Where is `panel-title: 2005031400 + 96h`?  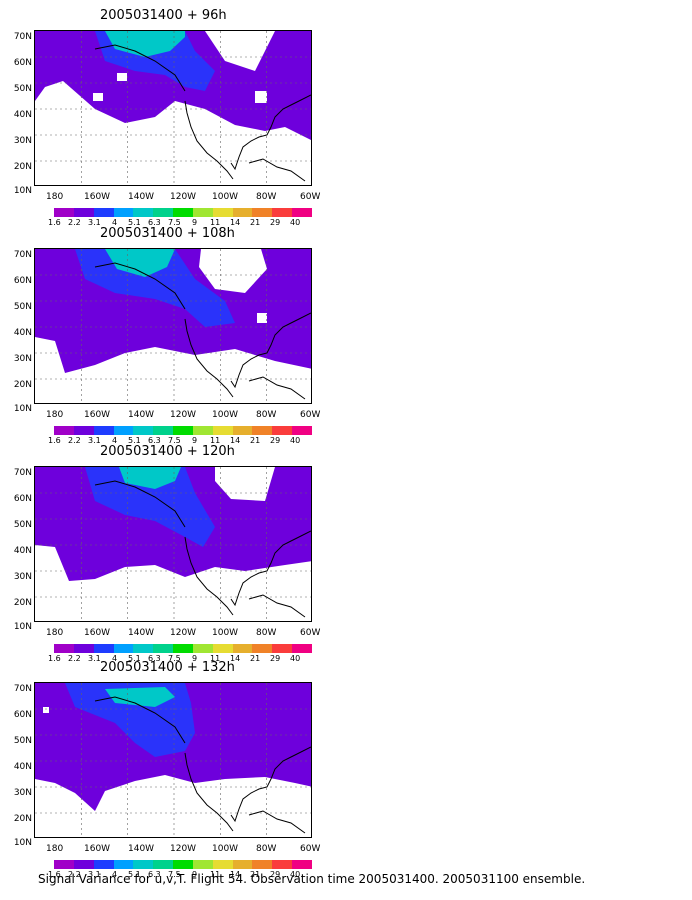
panel-title: 2005031400 + 96h is located at coordinates (163, 15).